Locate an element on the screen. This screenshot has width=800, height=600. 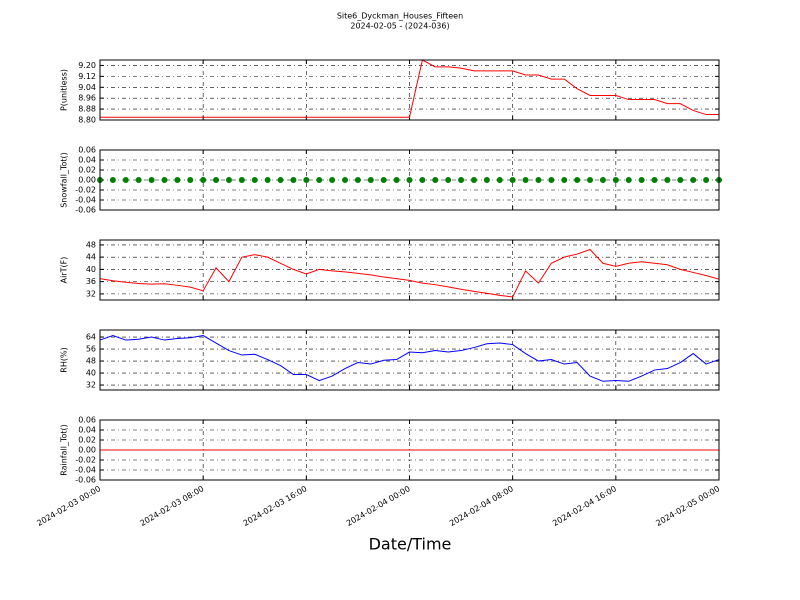
y-tick-label: 8.96 is located at coordinates (87, 98).